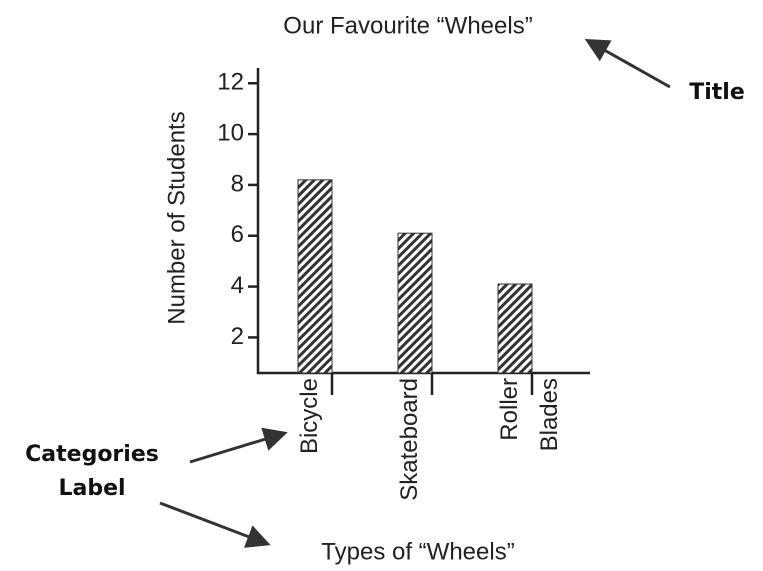 The image size is (763, 571). Describe the element at coordinates (230, 82) in the screenshot. I see `y-tick-label: 12` at that location.